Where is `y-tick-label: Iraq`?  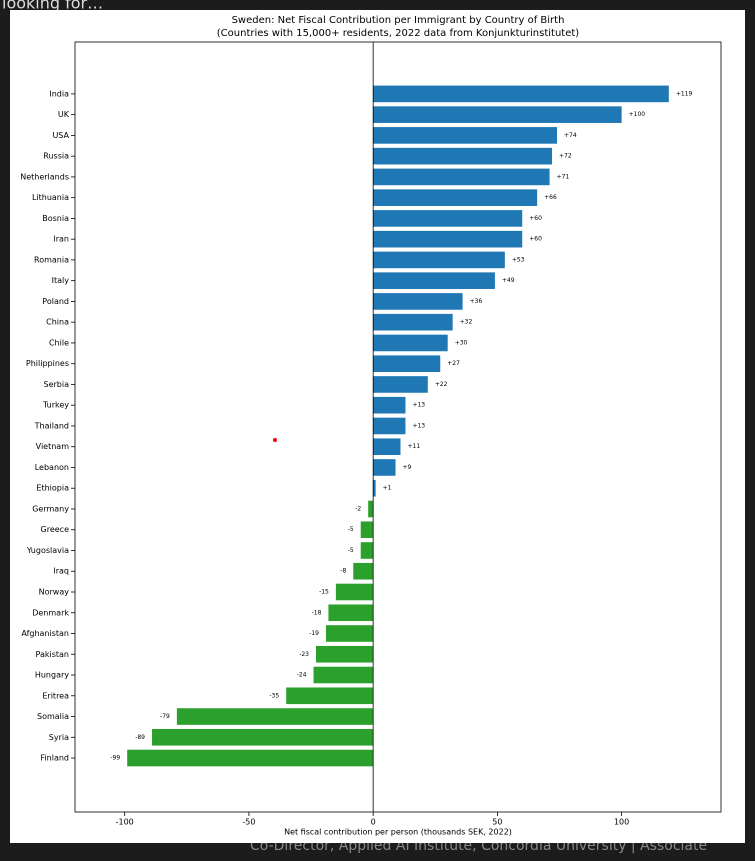
y-tick-label: Iraq is located at coordinates (61, 571).